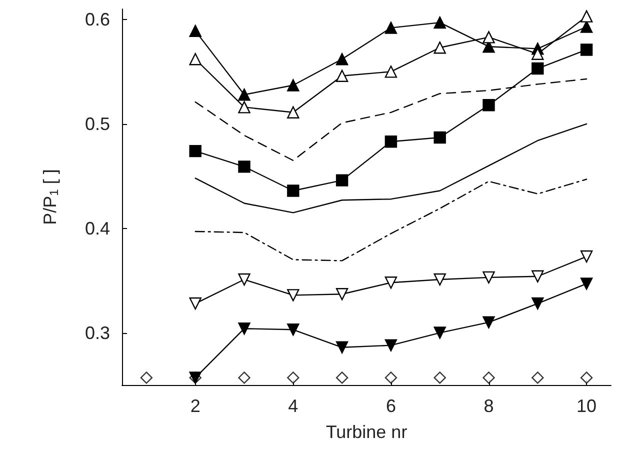 Image resolution: width=625 pixels, height=458 pixels. I want to click on x-tick-label: 10, so click(586, 406).